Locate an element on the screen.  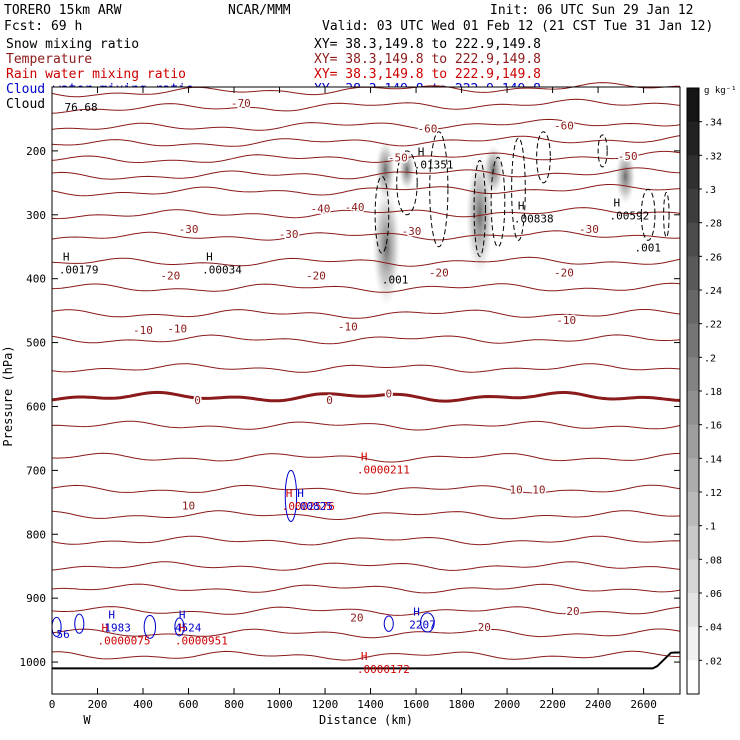
x-tick-label: 1200 is located at coordinates (325, 704).